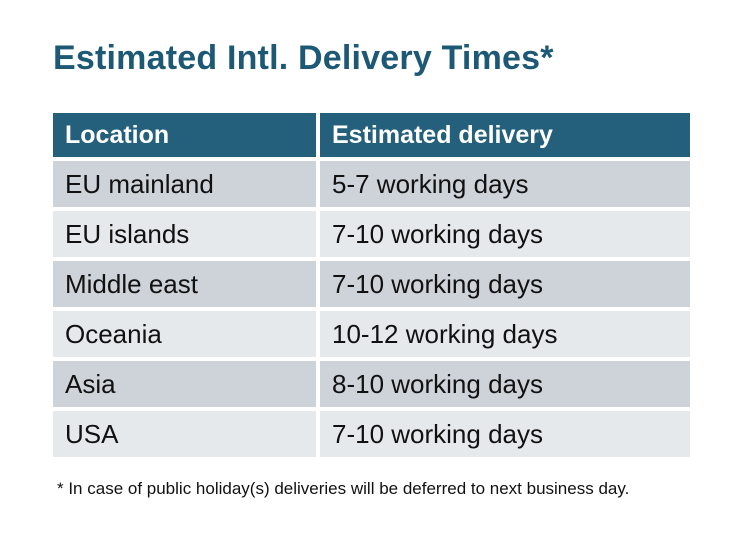 The image size is (745, 536). What do you see at coordinates (303, 58) in the screenshot?
I see `page-title: Estimated Intl. Delivery Times*` at bounding box center [303, 58].